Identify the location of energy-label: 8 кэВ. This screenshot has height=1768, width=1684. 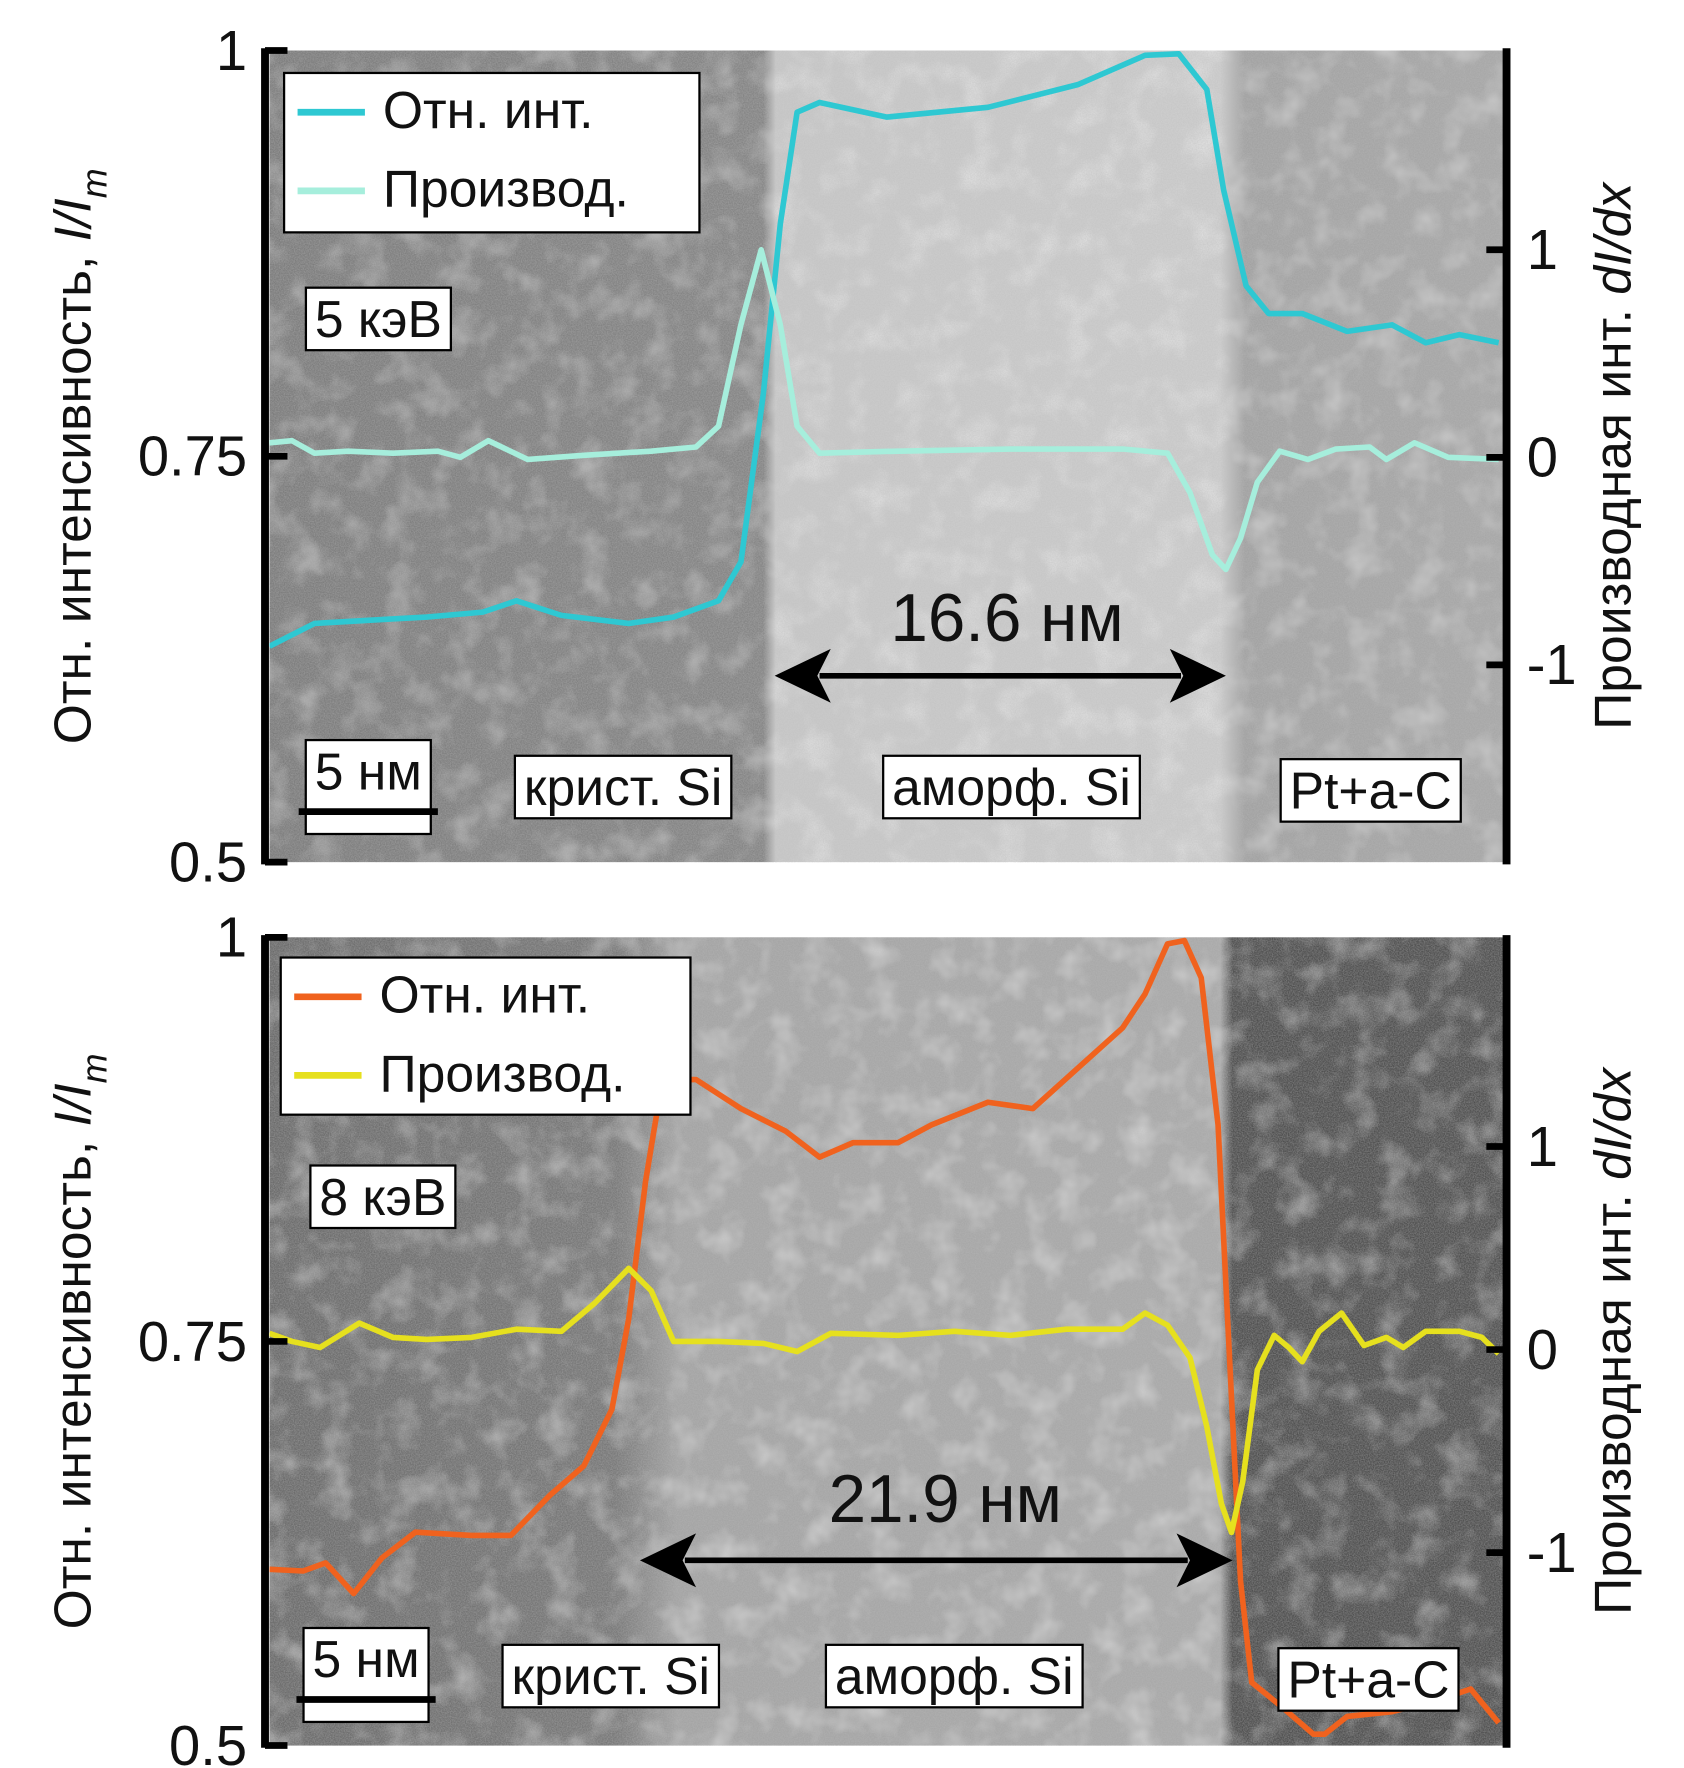
(382, 1197).